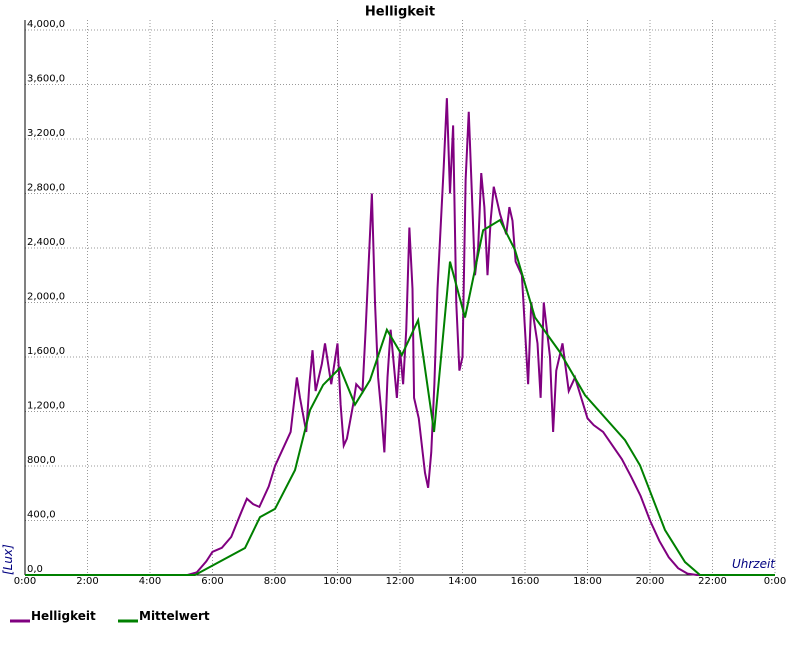 The width and height of the screenshot is (800, 650). I want to click on y-tick-label: 400,0, so click(41, 515).